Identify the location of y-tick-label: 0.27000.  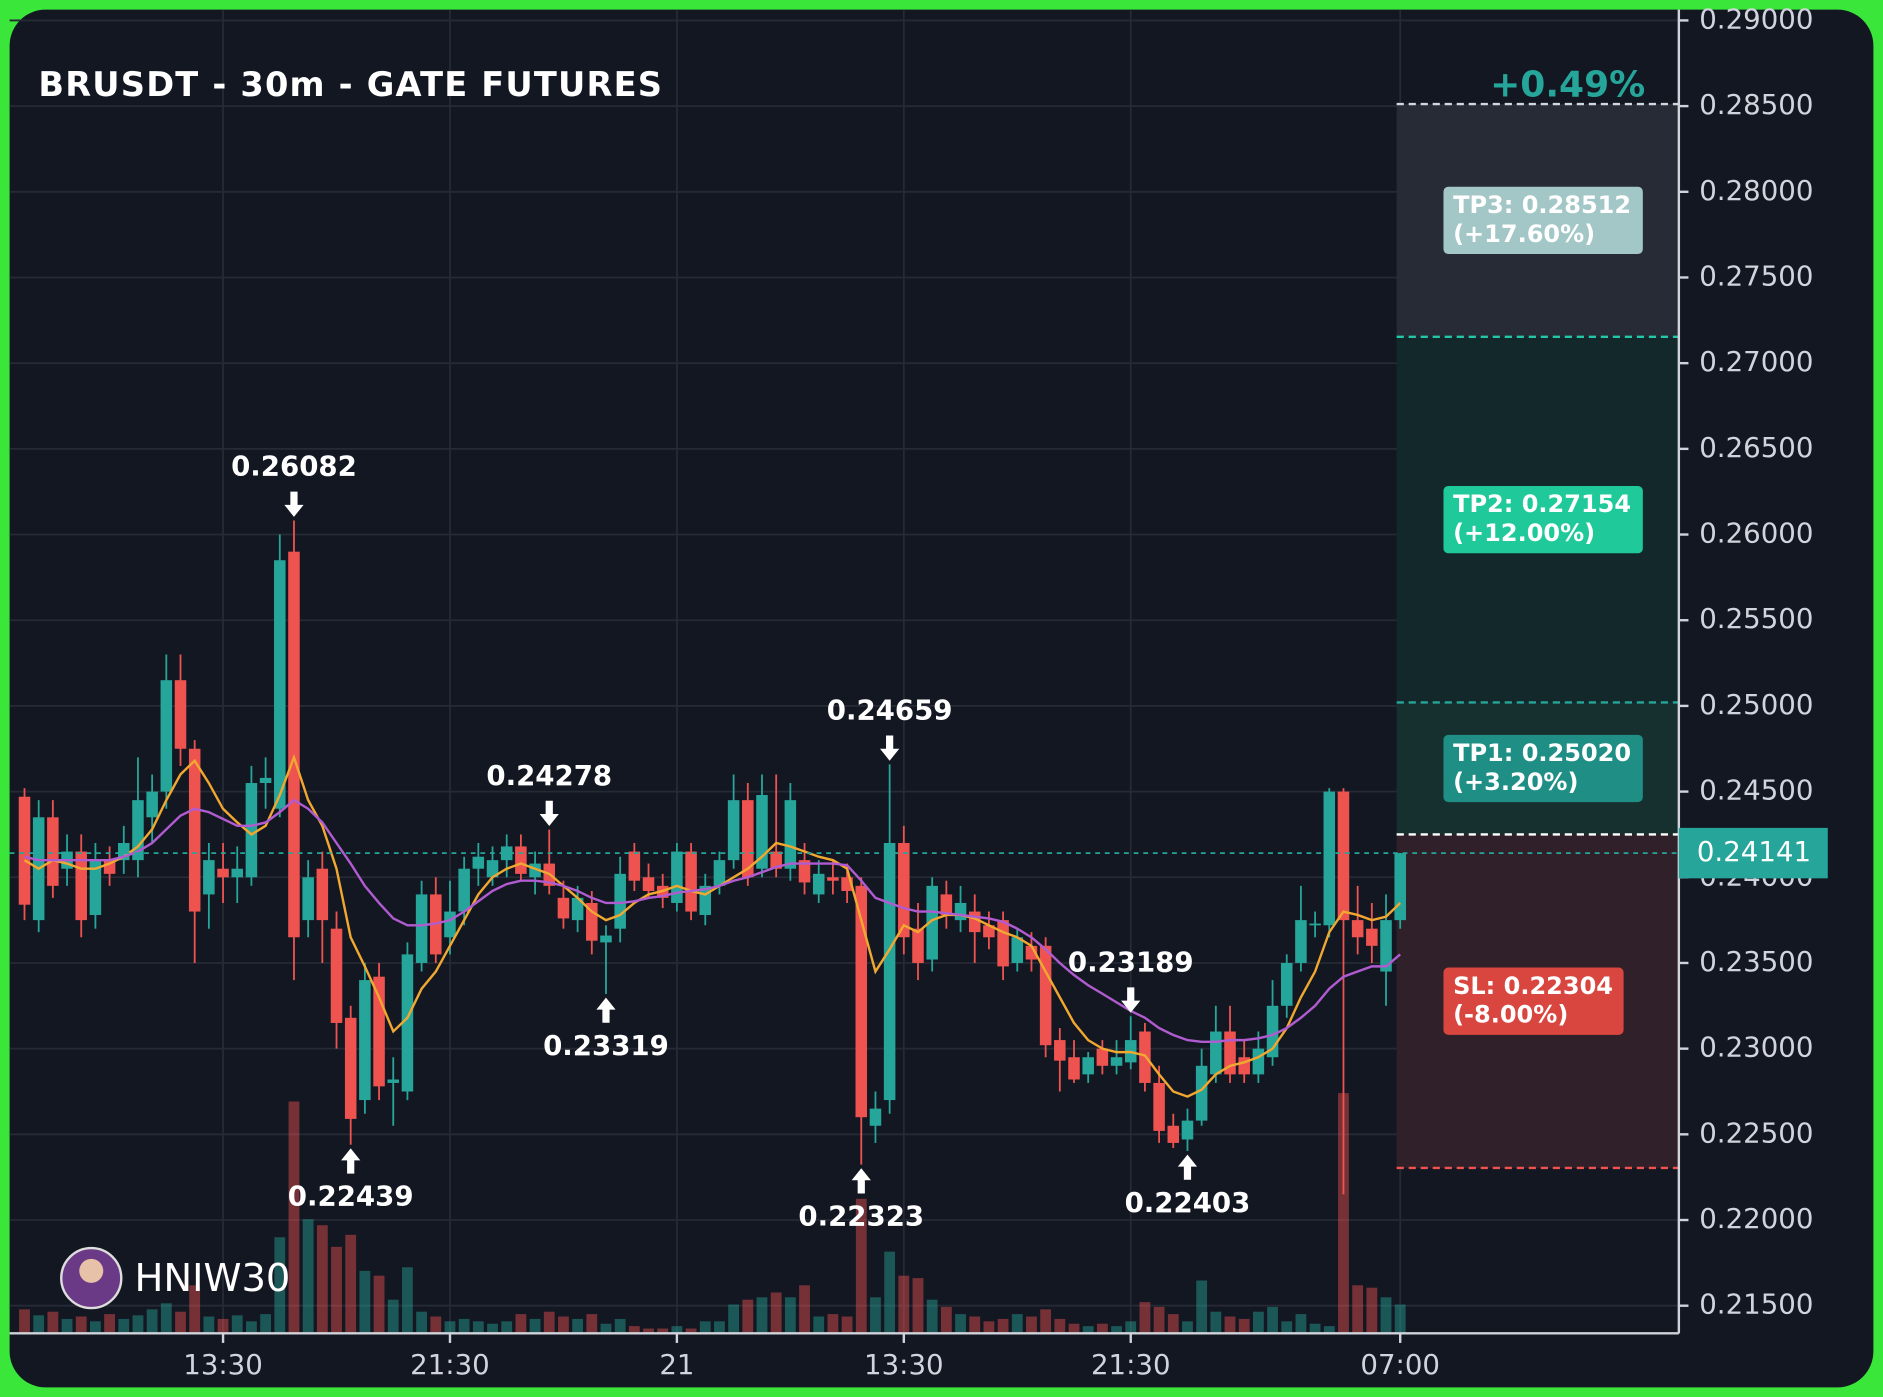
(1756, 361).